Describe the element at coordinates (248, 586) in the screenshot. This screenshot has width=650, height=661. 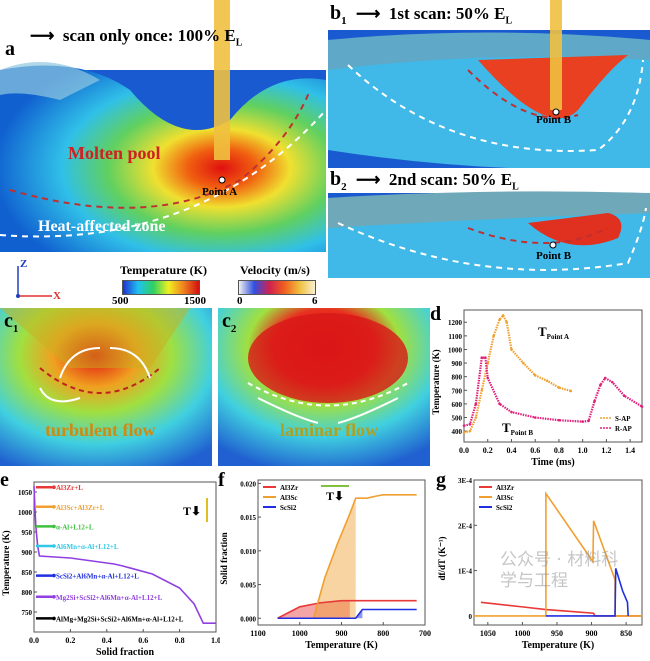
I see `y-tick-label: 0.005` at that location.